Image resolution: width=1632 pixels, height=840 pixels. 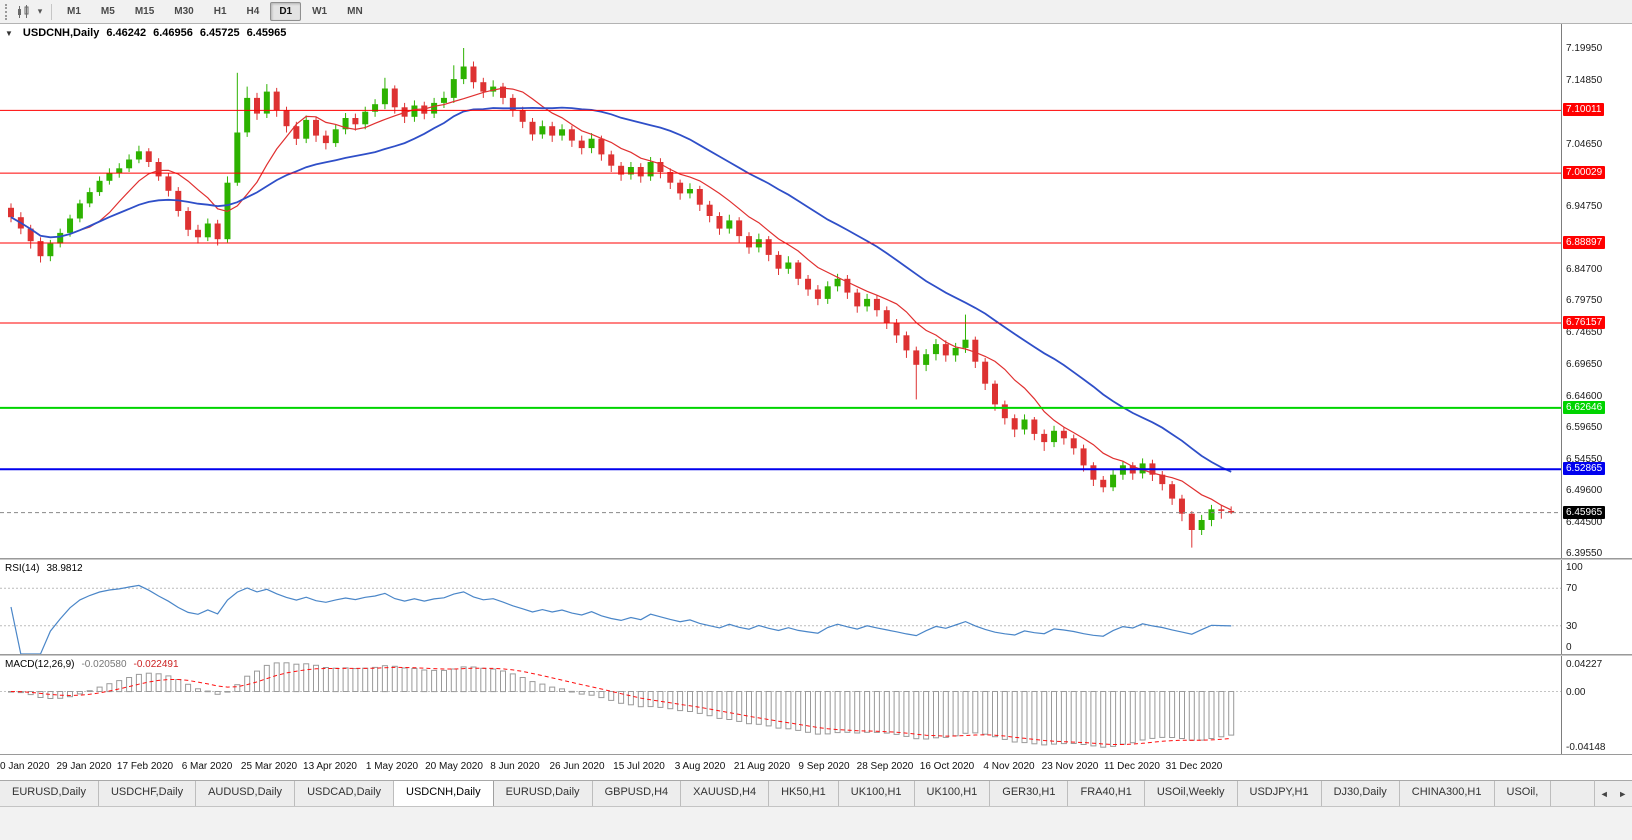 What do you see at coordinates (1623, 793) in the screenshot?
I see `tab-scroll-right-icon: ►` at bounding box center [1623, 793].